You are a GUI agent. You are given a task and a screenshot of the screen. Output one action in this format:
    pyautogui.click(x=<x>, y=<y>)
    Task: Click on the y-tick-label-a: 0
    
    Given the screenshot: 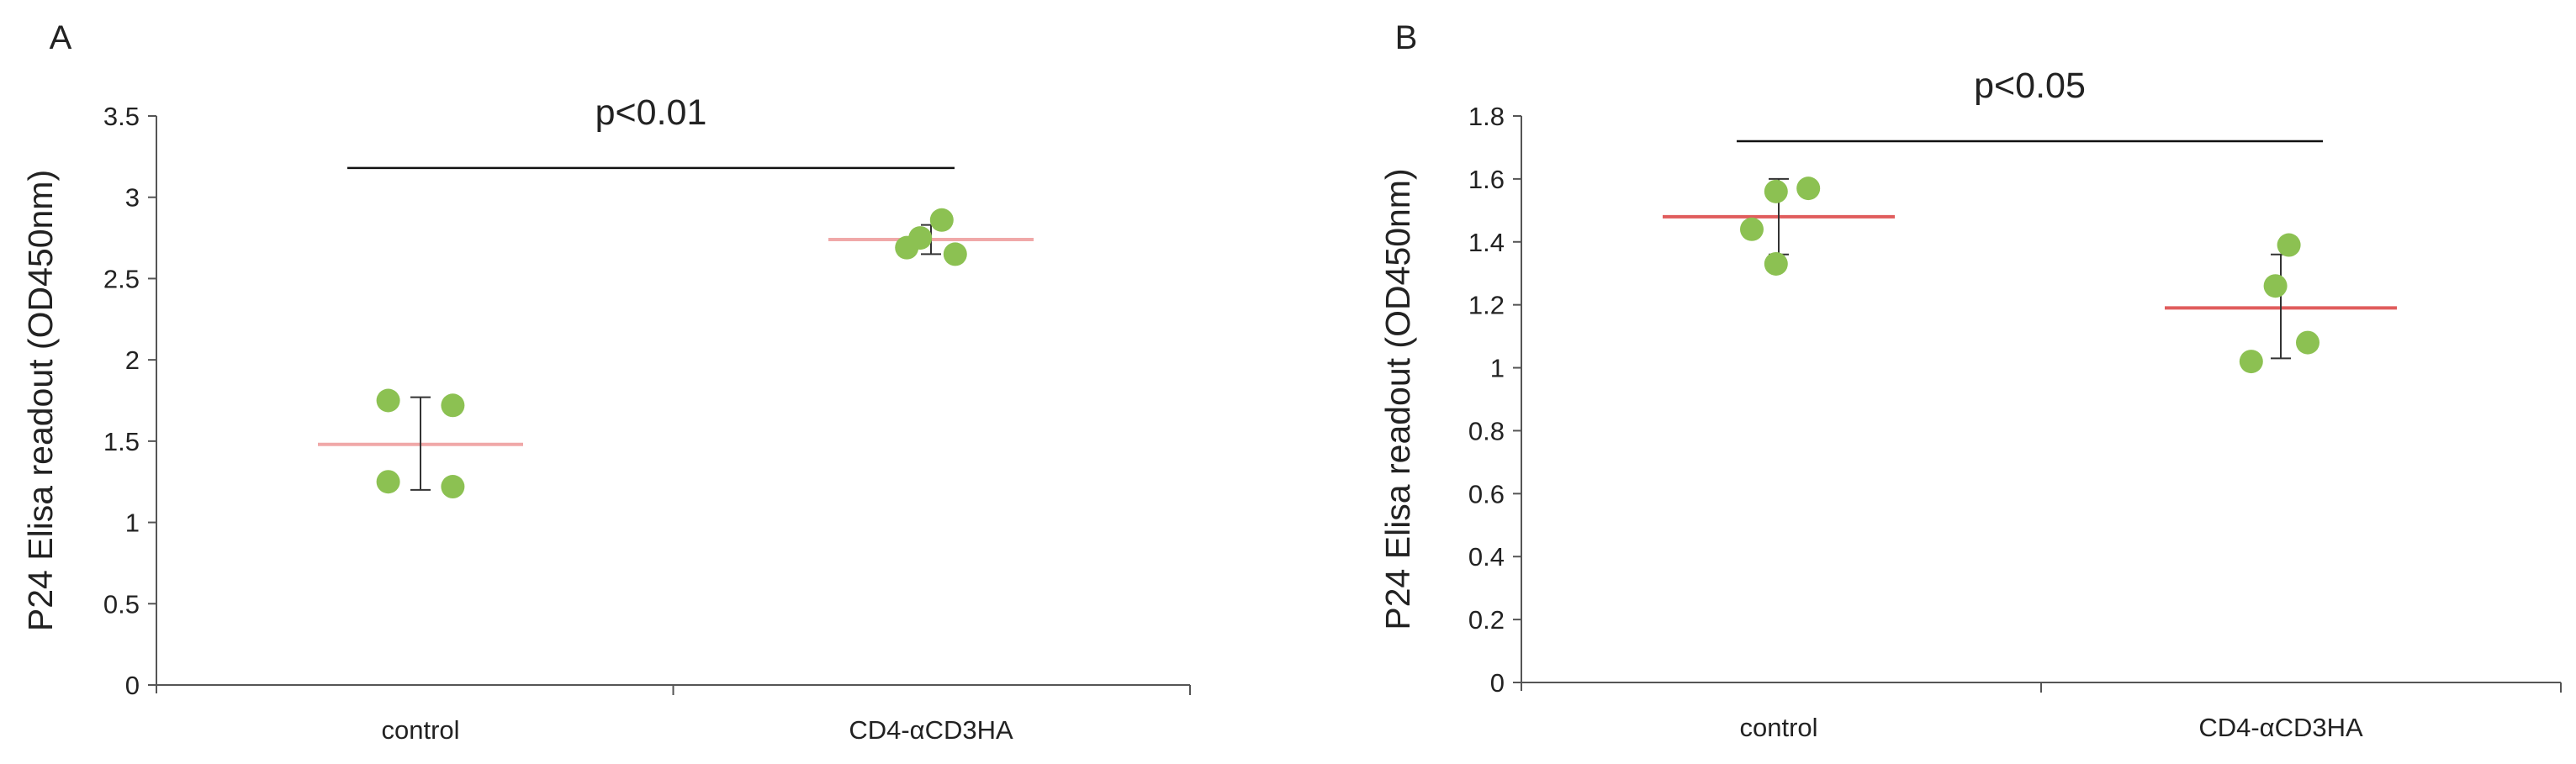 What is the action you would take?
    pyautogui.click(x=132, y=685)
    